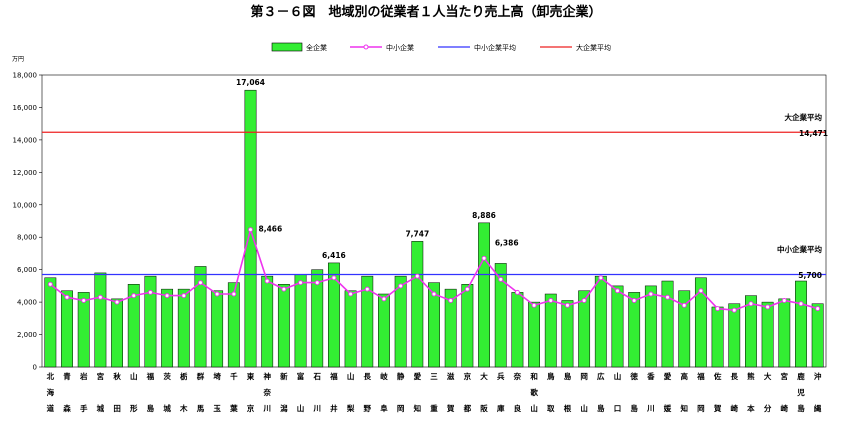 The width and height of the screenshot is (853, 427). Describe the element at coordinates (633, 392) in the screenshot. I see `category-label-35: 徳島` at that location.